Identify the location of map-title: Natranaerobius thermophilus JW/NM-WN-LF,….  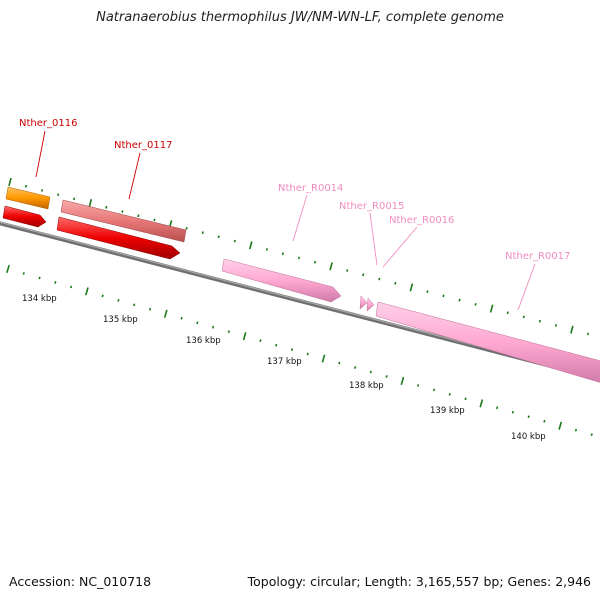
(300, 17).